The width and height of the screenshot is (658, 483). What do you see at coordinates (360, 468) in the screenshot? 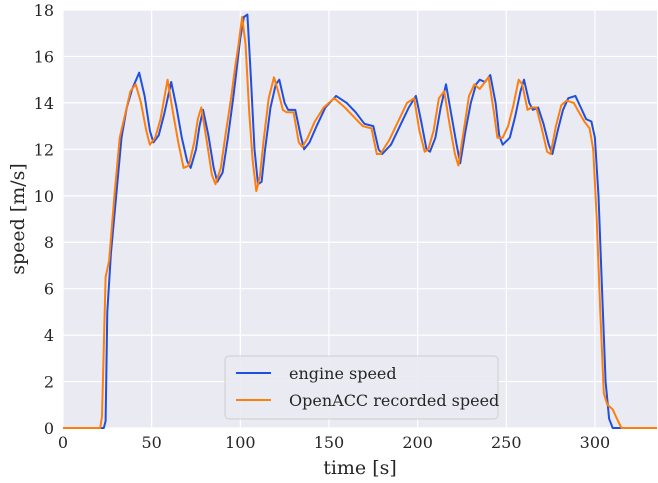
I see `x-axis-title: time [s]` at bounding box center [360, 468].